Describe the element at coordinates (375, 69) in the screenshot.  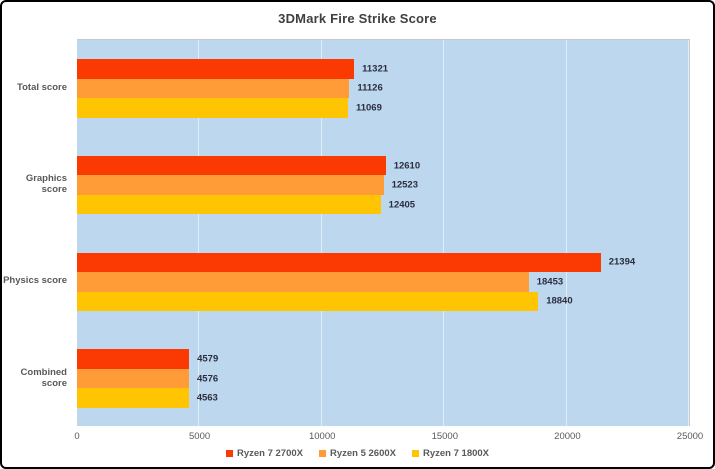
I see `data-label: 11321` at that location.